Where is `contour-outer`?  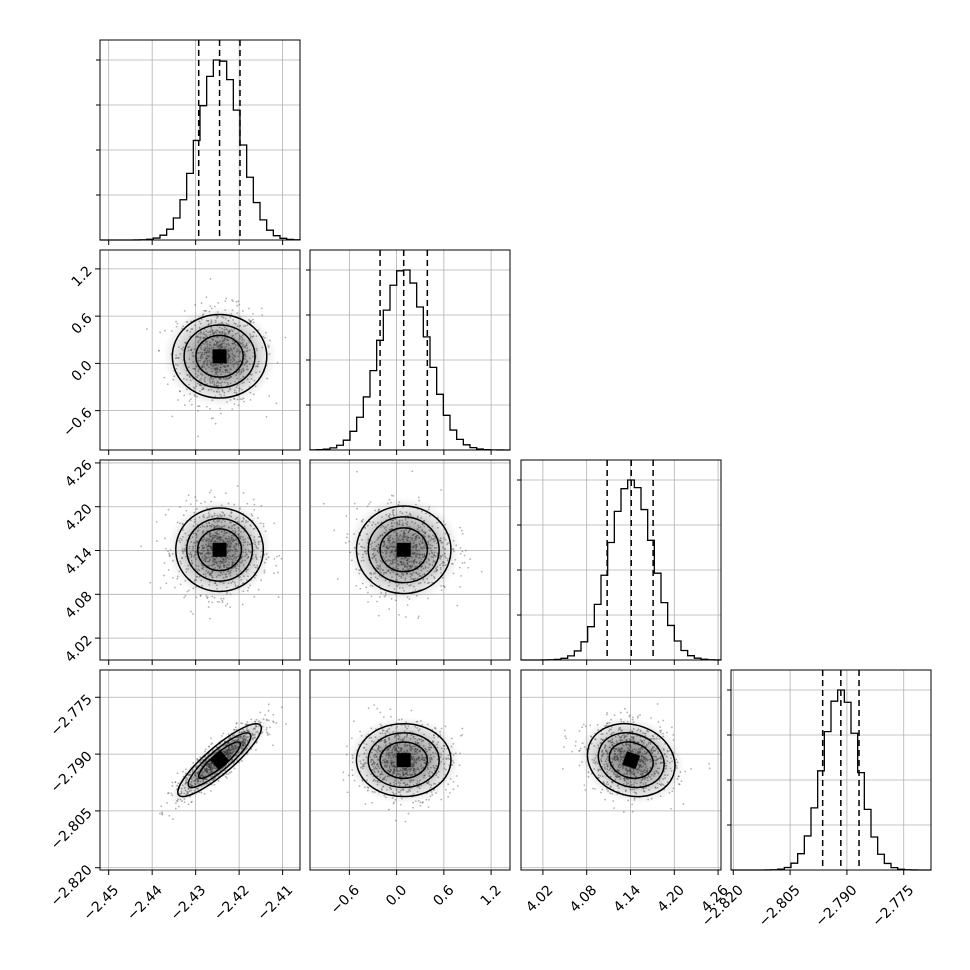 contour-outer is located at coordinates (220, 760).